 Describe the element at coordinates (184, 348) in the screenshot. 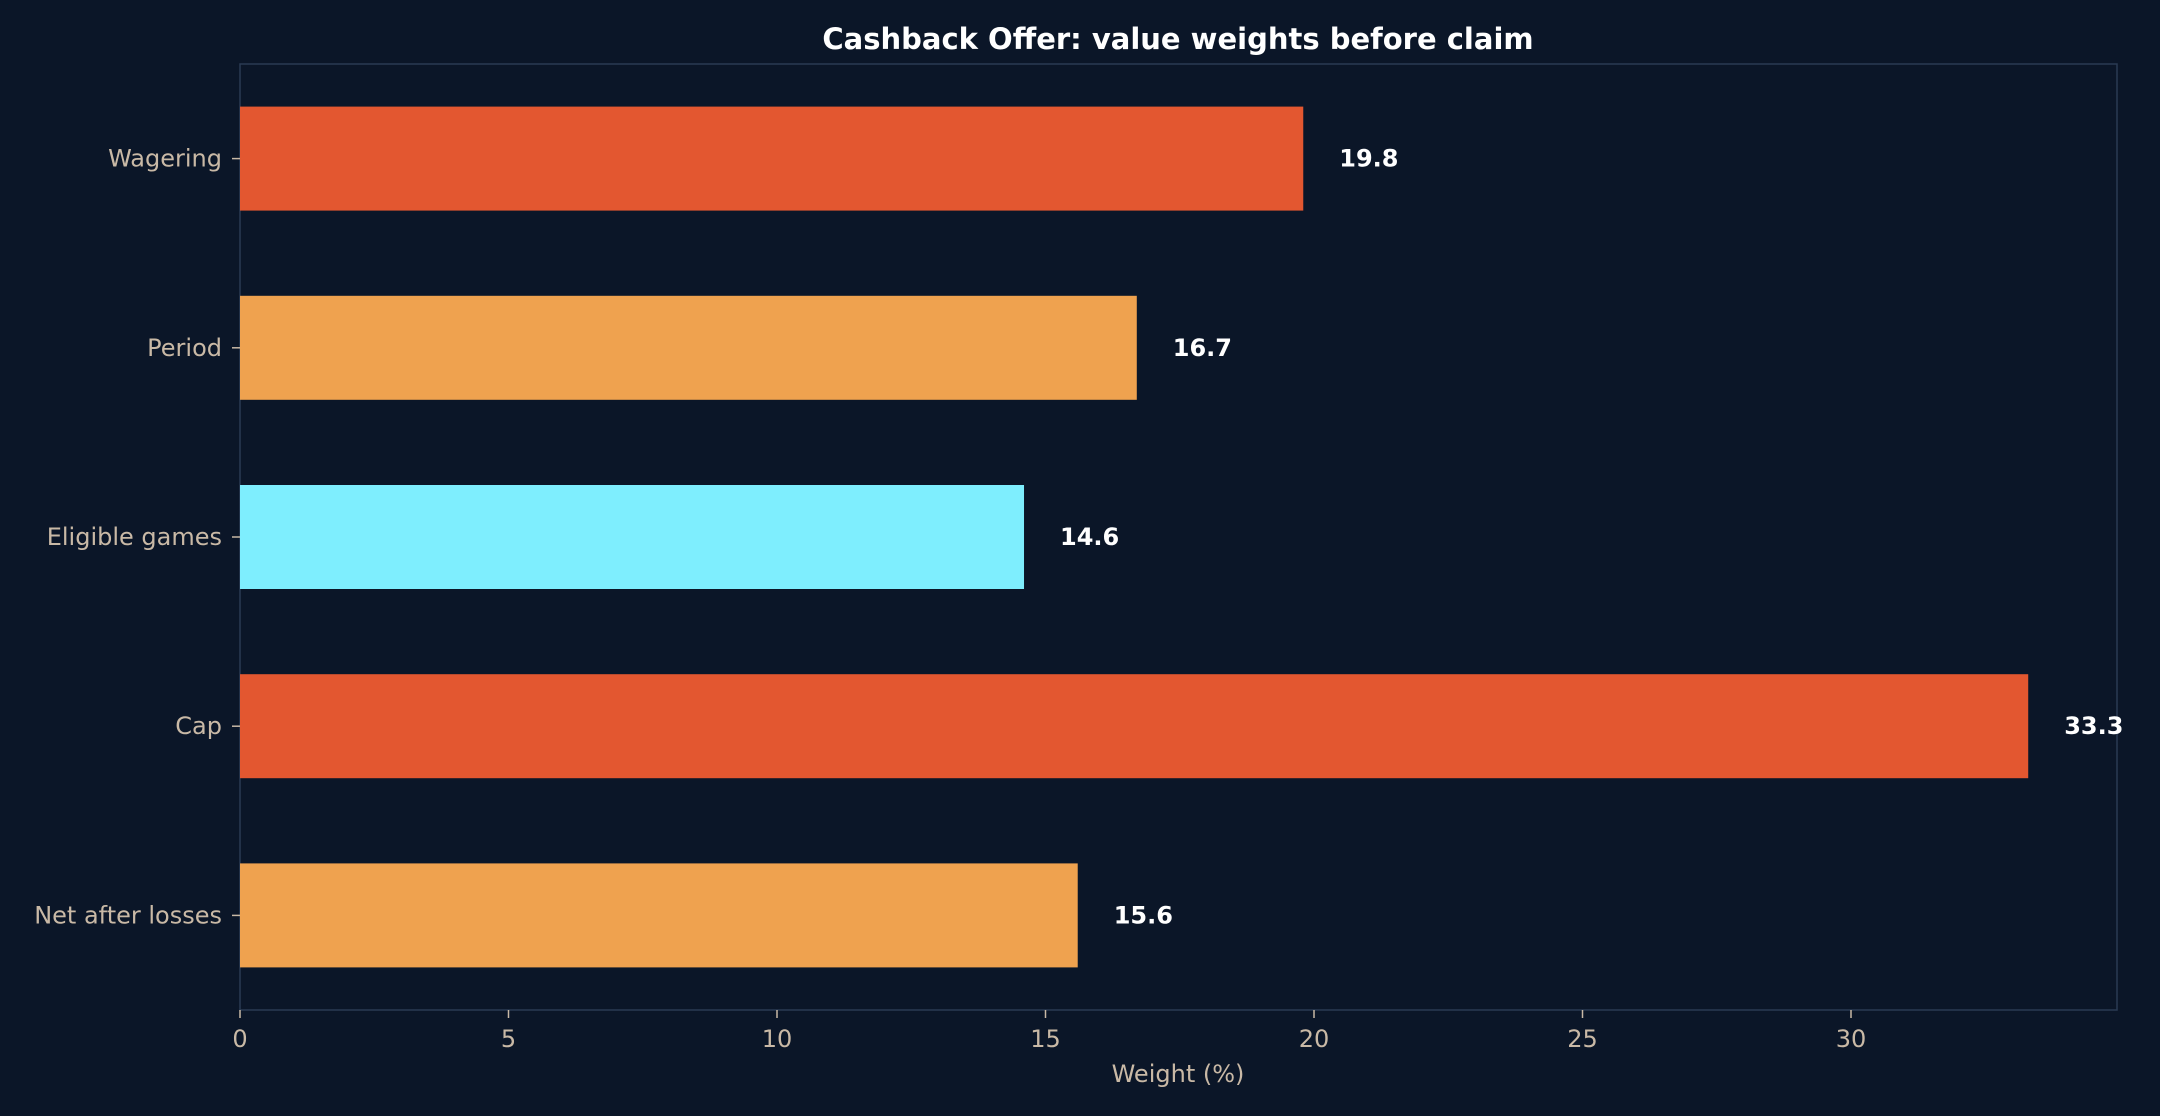

I see `y-tick-label-period: Period` at that location.